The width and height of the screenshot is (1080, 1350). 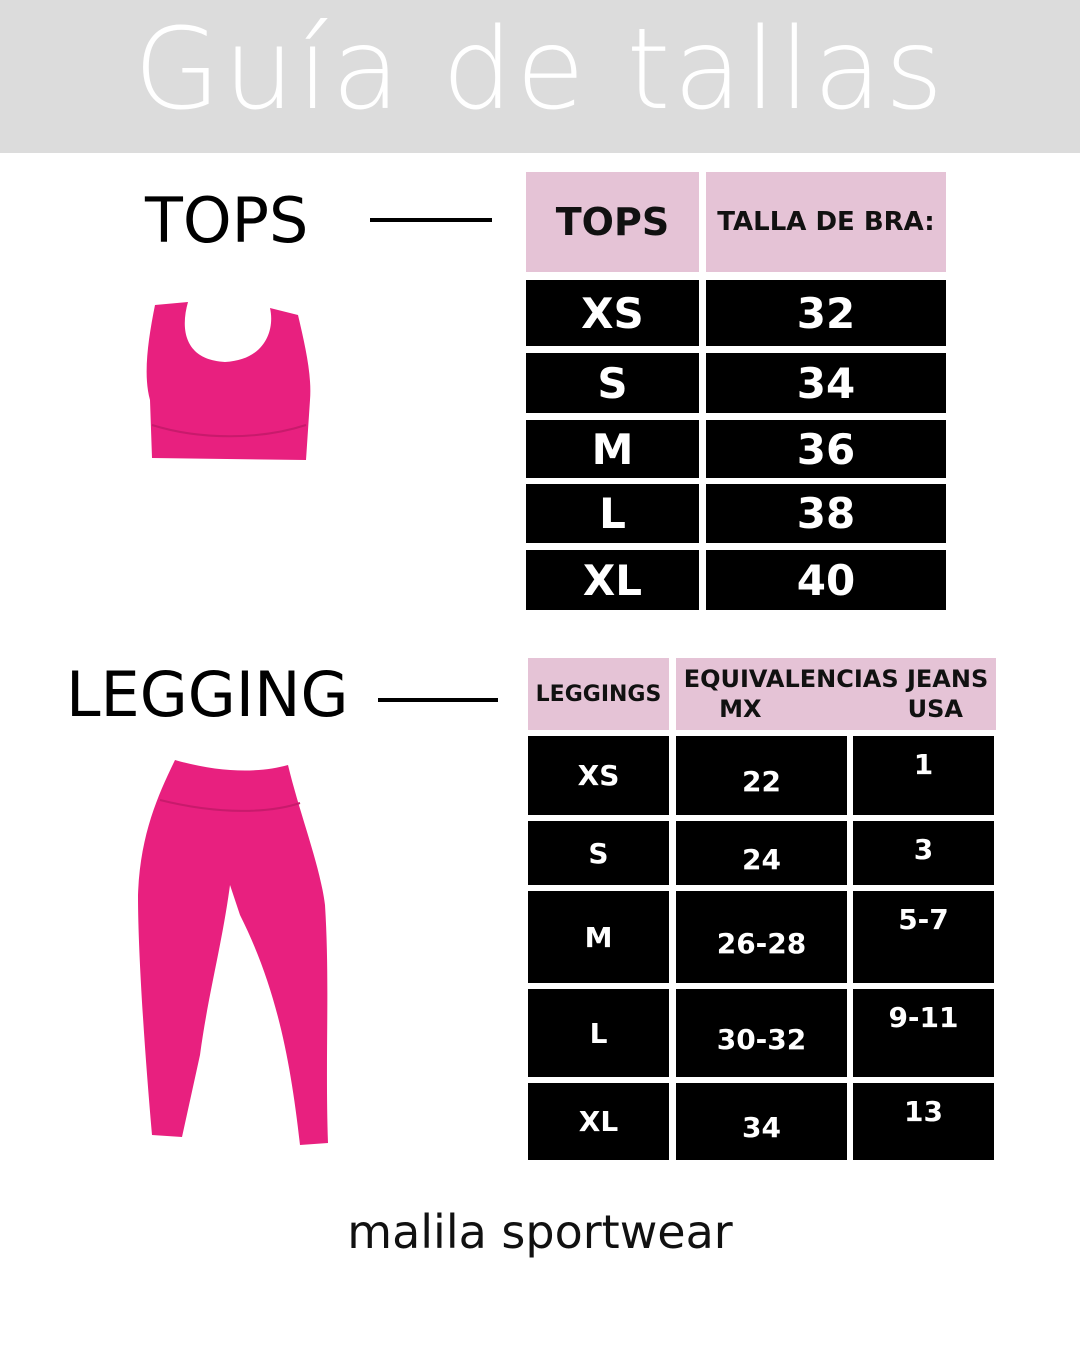 I want to click on leggings-size-cell: XS, so click(x=598, y=775).